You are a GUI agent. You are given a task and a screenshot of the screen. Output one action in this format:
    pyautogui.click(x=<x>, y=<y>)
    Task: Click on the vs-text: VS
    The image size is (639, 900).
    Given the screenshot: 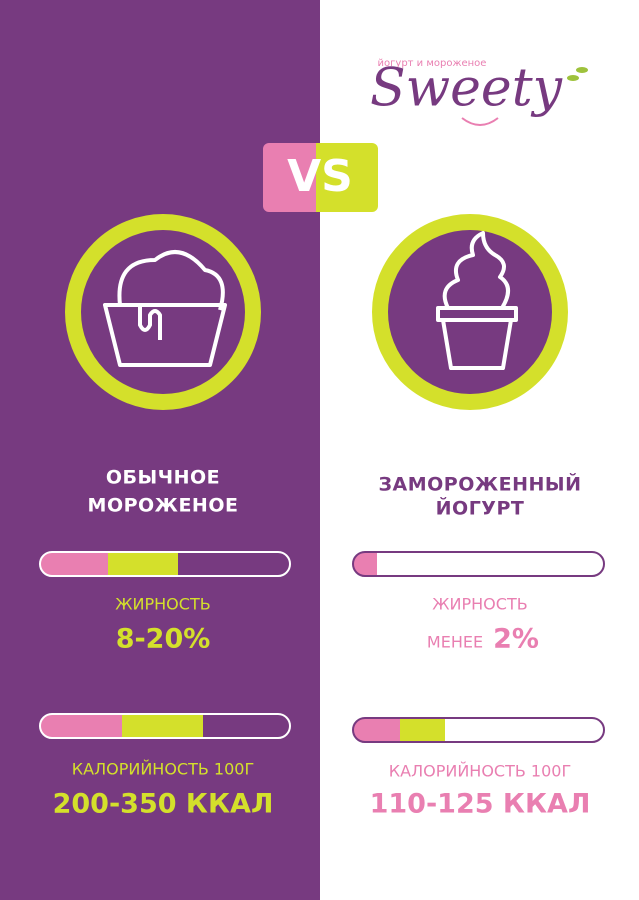 What is the action you would take?
    pyautogui.click(x=320, y=176)
    